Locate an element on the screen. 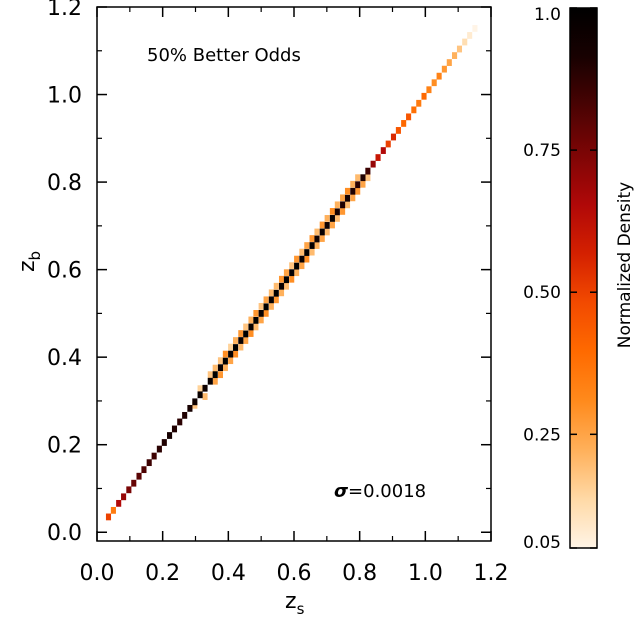 The image size is (643, 622). colorbar-tick-label: 0.05 is located at coordinates (542, 543).